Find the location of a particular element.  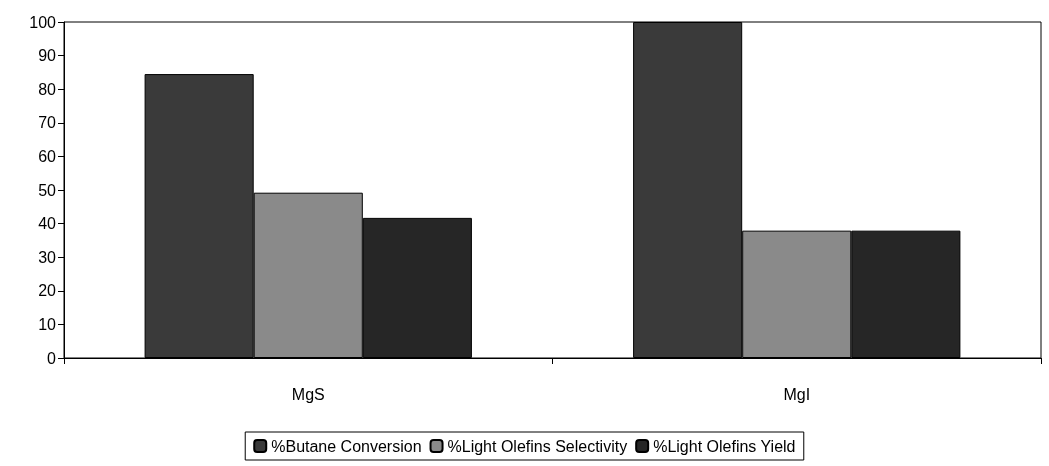

y-tick-label: 20 is located at coordinates (47, 291).